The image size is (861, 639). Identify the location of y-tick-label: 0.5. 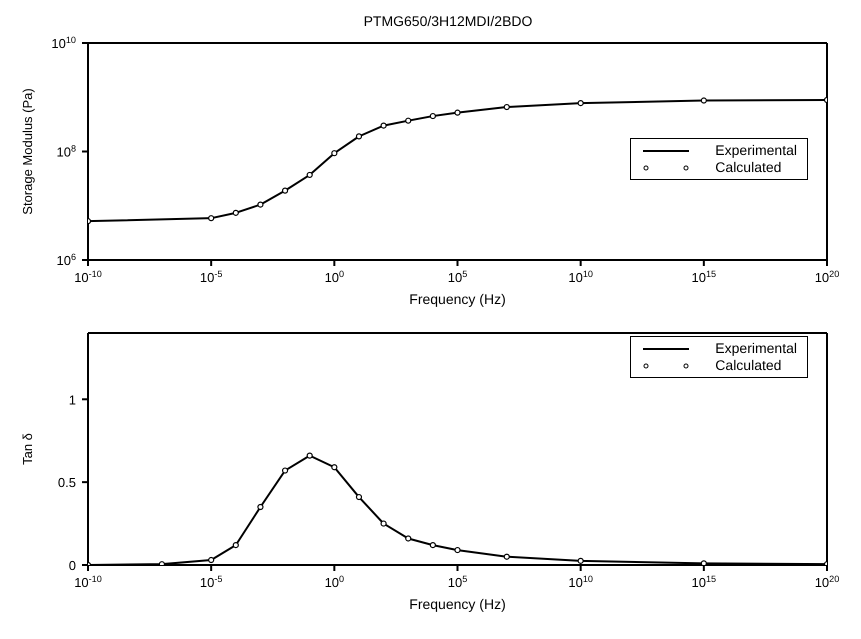
(67, 482).